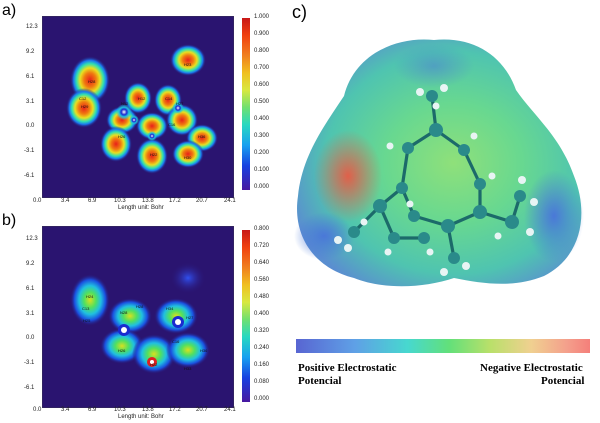 The height and width of the screenshot is (423, 600). Describe the element at coordinates (262, 246) in the screenshot. I see `colorbar-tick: 0.720` at that location.